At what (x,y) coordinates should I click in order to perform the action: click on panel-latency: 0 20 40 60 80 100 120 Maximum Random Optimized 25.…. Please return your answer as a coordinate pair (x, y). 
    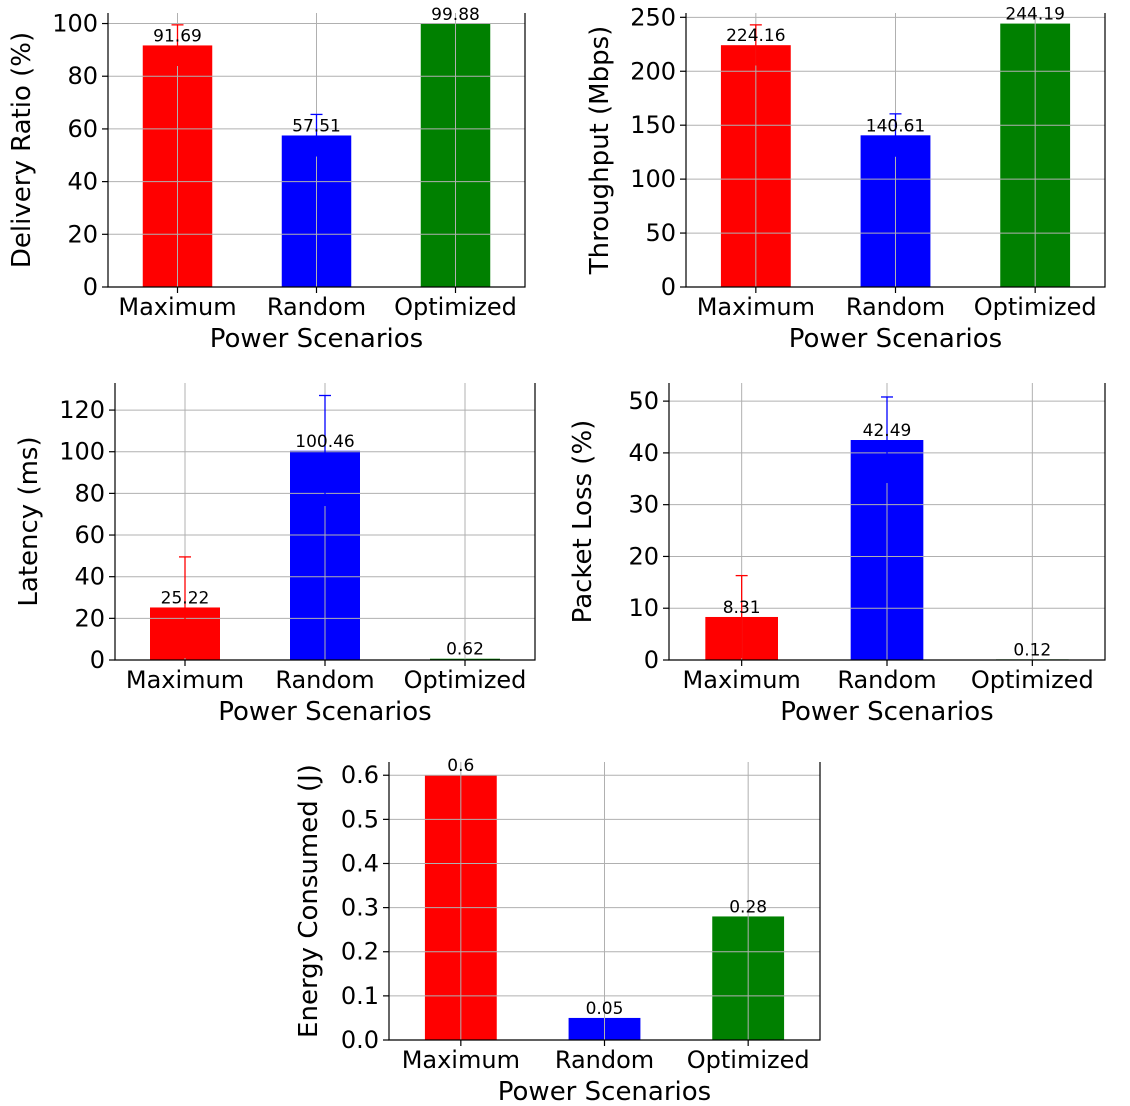
    Looking at the image, I should click on (275, 555).